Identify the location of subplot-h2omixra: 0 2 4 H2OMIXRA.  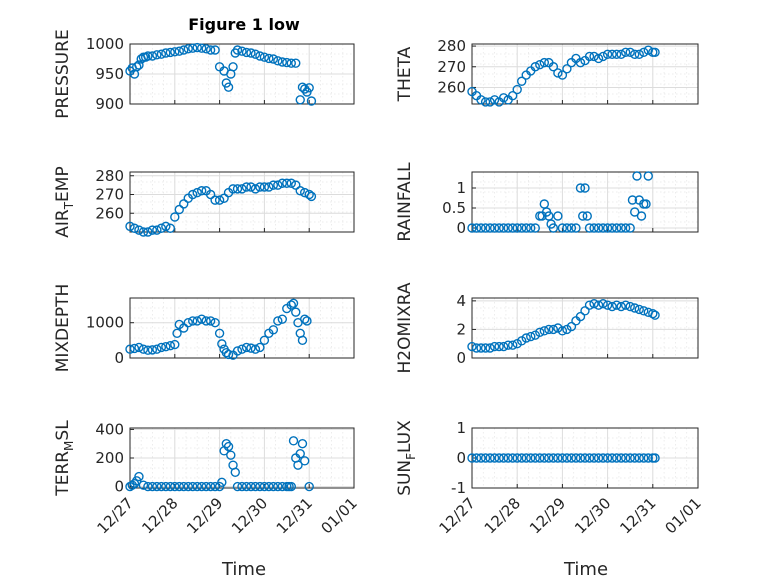
(547, 328).